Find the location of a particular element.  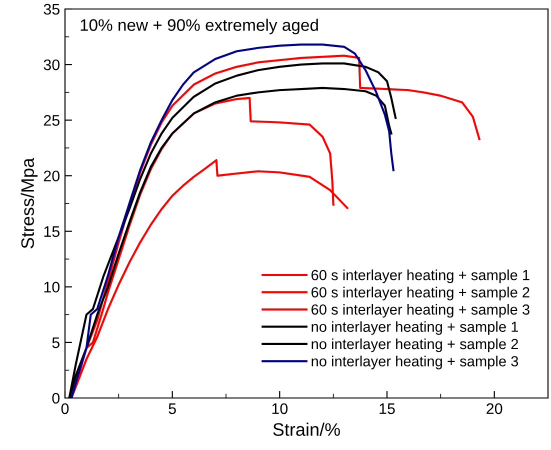

annotation: 10% new + 90% extremely aged is located at coordinates (199, 26).